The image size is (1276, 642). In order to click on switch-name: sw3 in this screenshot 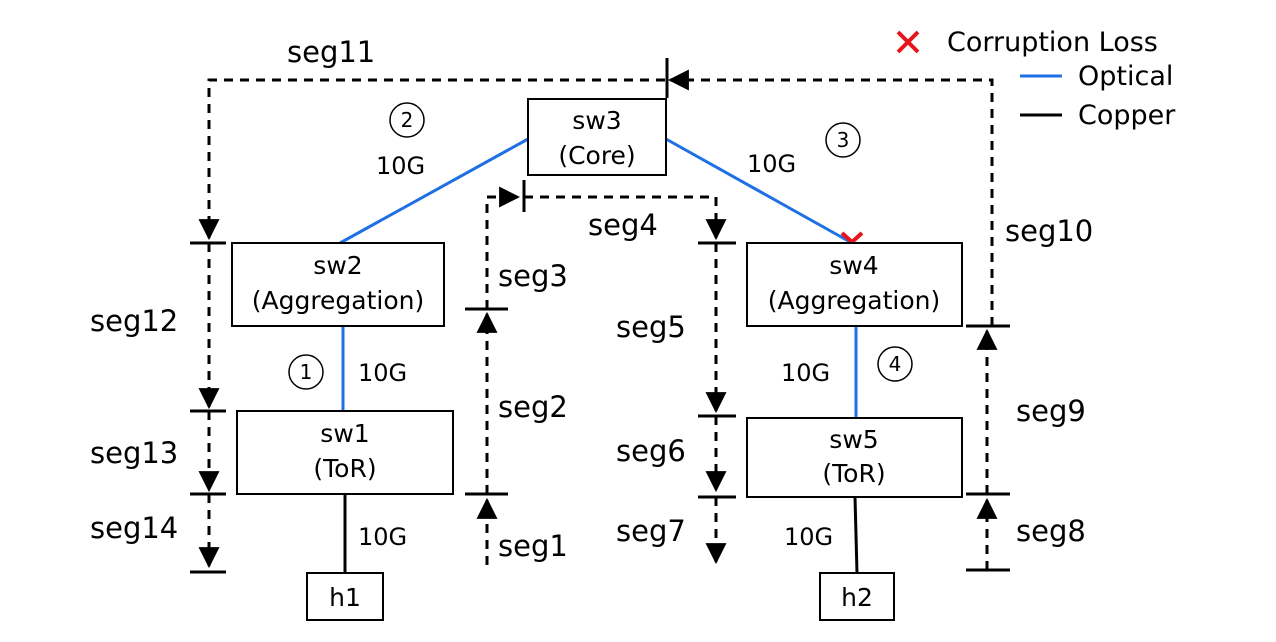, I will do `click(596, 120)`.